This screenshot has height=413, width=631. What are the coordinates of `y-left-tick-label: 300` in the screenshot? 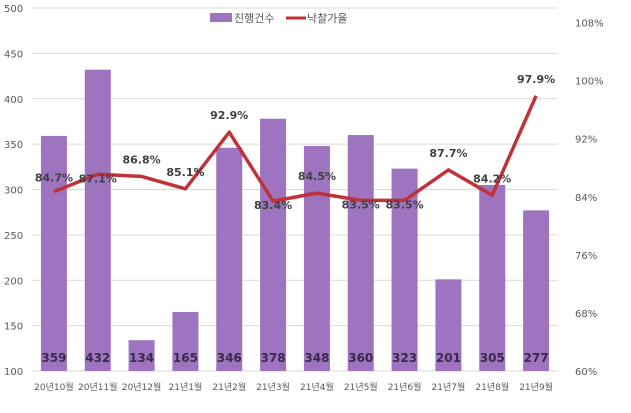 It's located at (13, 191).